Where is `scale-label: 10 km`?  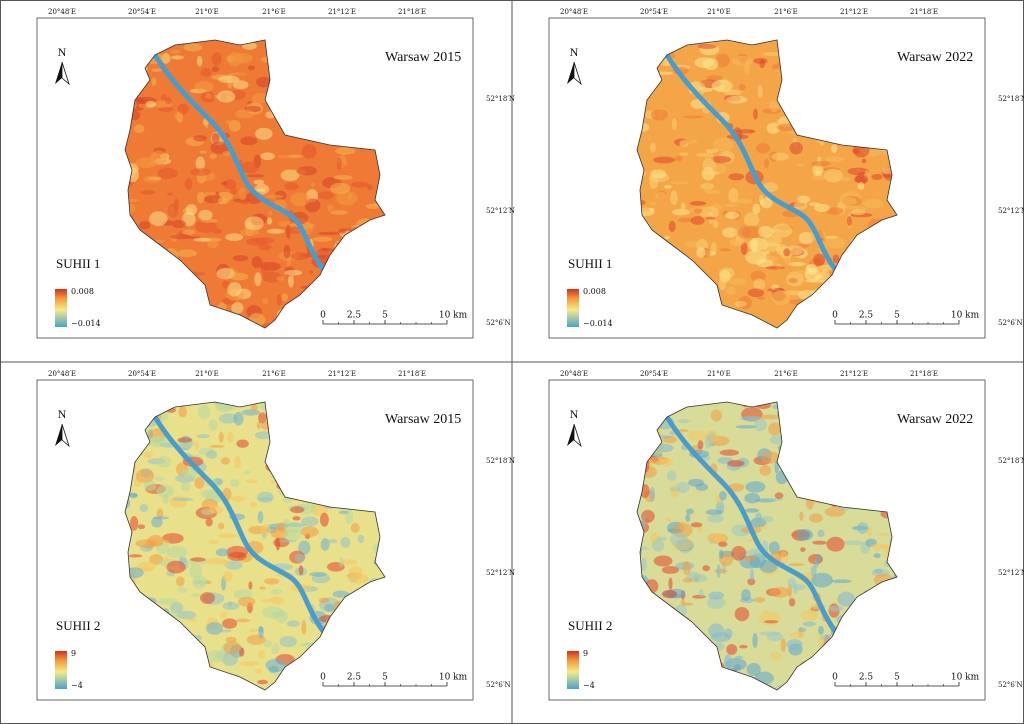 scale-label: 10 km is located at coordinates (453, 316).